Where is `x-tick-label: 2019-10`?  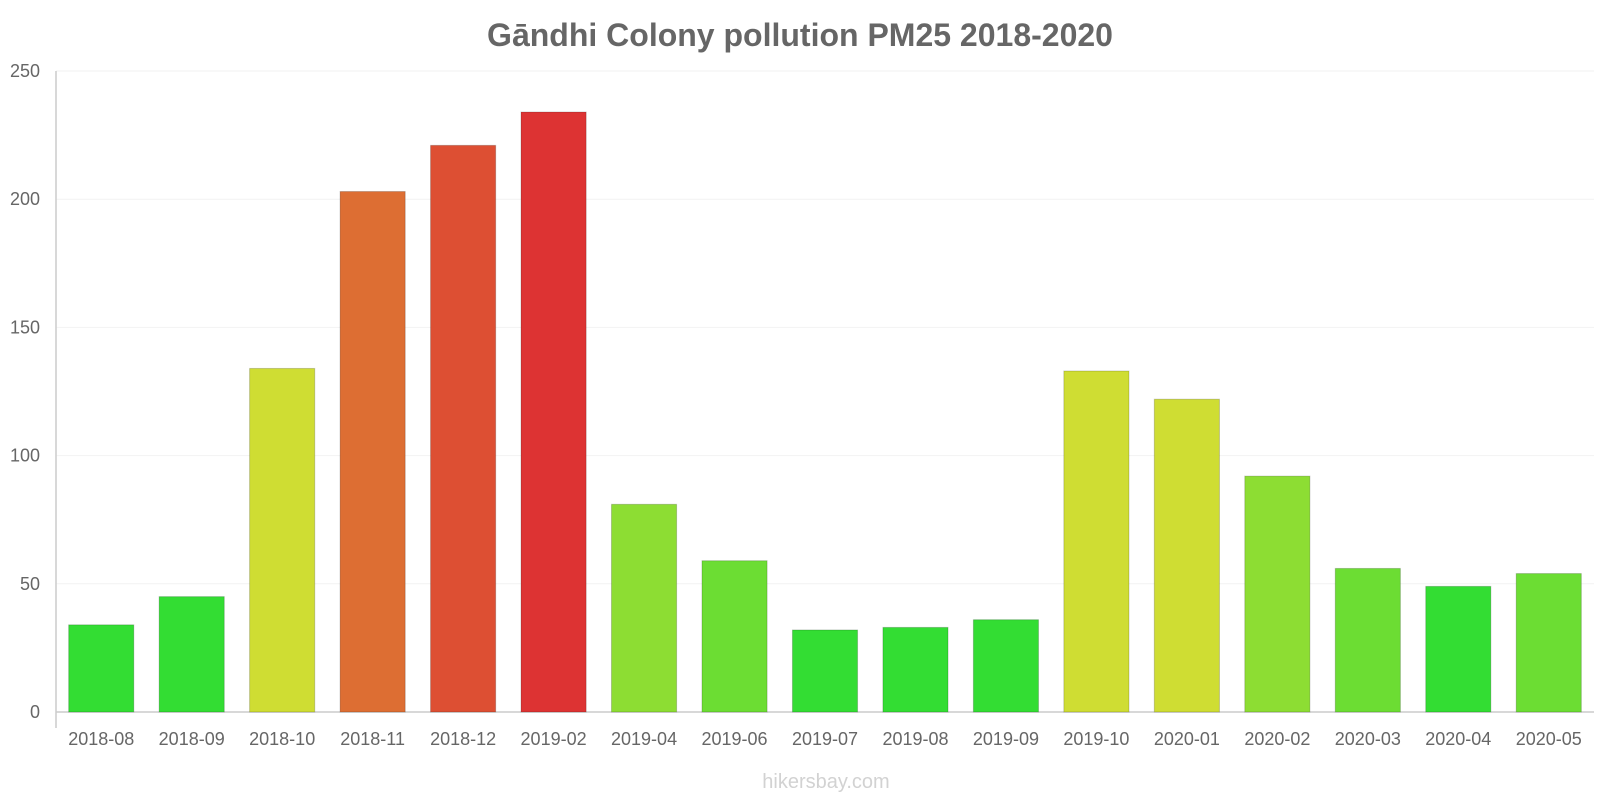 x-tick-label: 2019-10 is located at coordinates (1096, 739).